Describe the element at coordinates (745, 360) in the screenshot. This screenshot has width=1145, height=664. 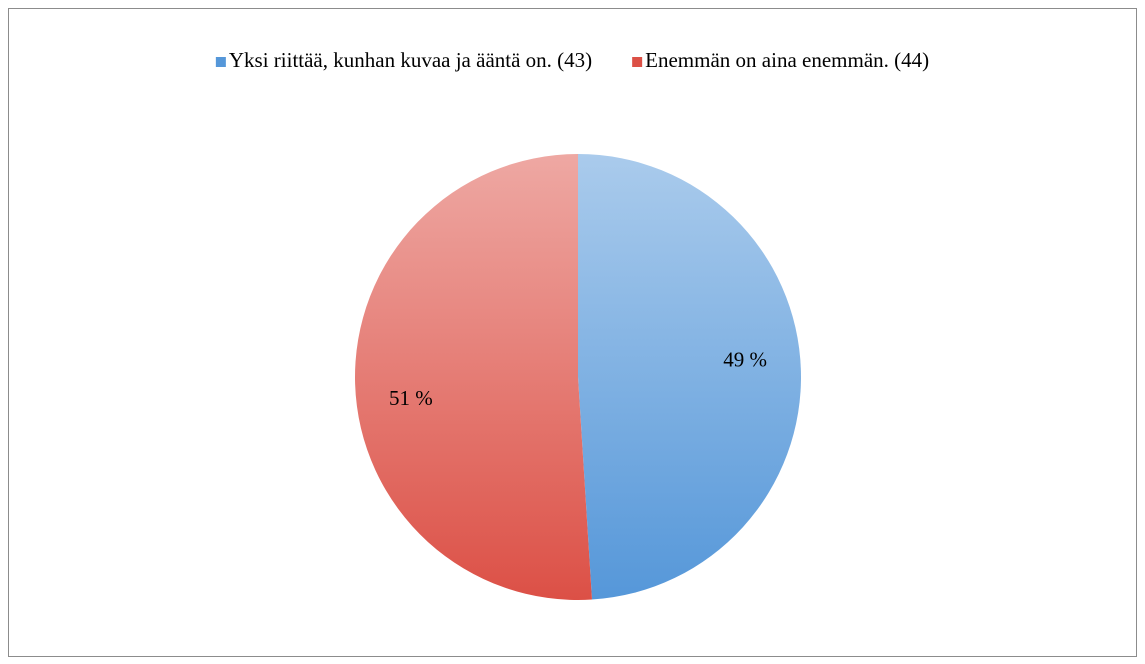
I see `data-label: 49 %` at that location.